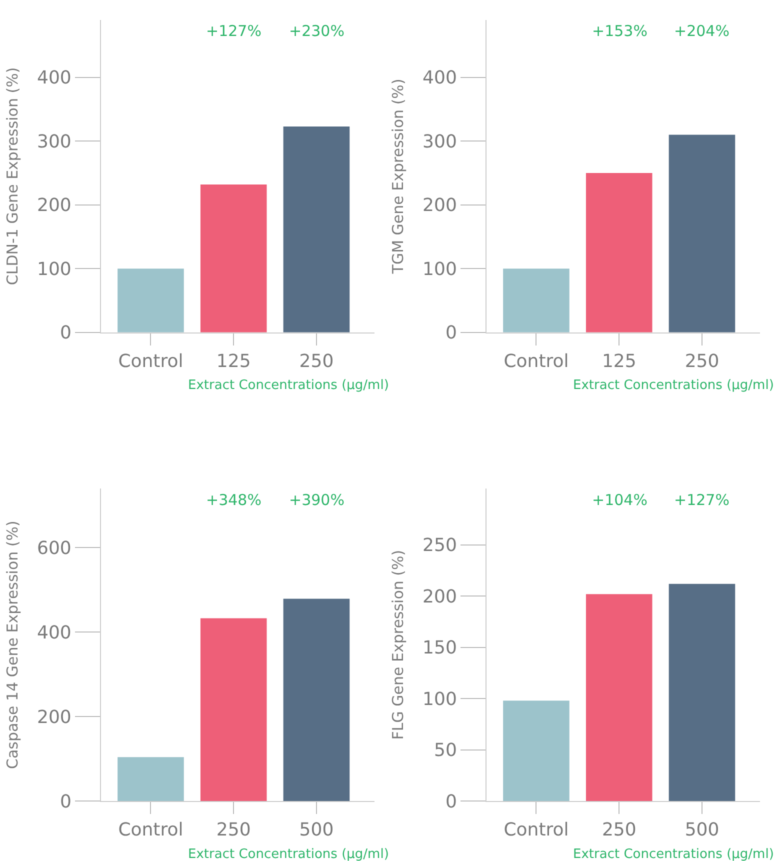 This screenshot has height=861, width=780. Describe the element at coordinates (12, 176) in the screenshot. I see `y-axis-title: CLDN-1 Gene Expression (%)` at that location.